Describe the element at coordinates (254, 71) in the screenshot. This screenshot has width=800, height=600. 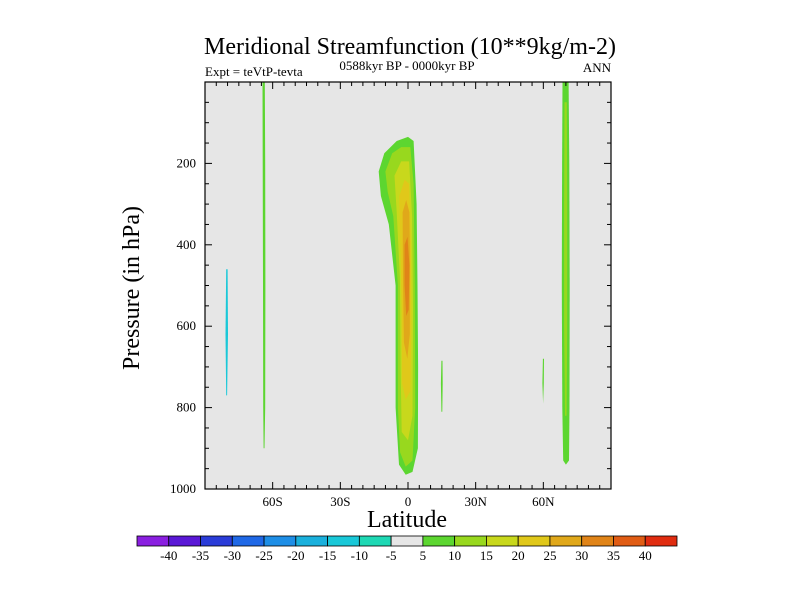
I see `experiment-label: Expt = teVtP-tevta` at that location.